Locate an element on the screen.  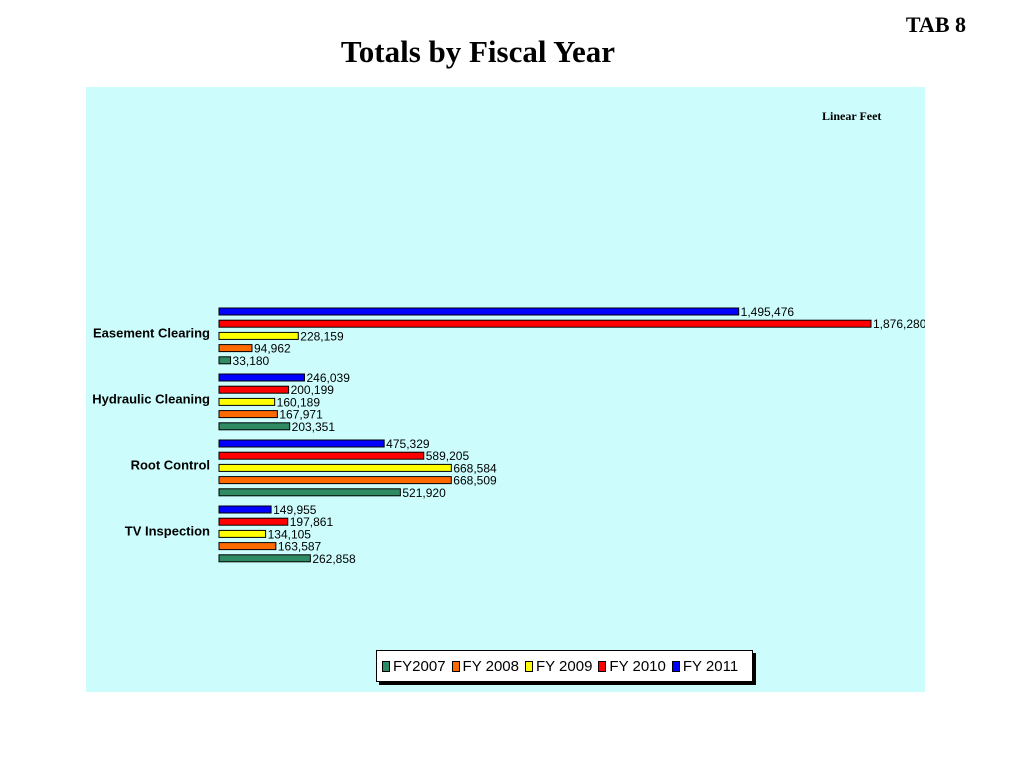
units-label: Linear Feet is located at coordinates (852, 116).